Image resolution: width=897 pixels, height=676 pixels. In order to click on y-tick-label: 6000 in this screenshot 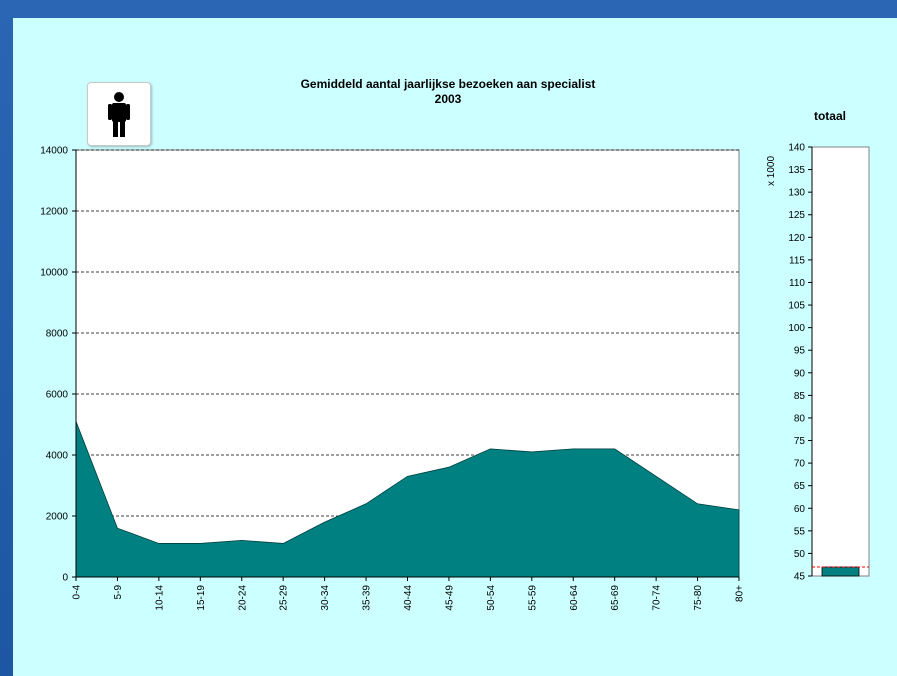, I will do `click(57, 395)`.